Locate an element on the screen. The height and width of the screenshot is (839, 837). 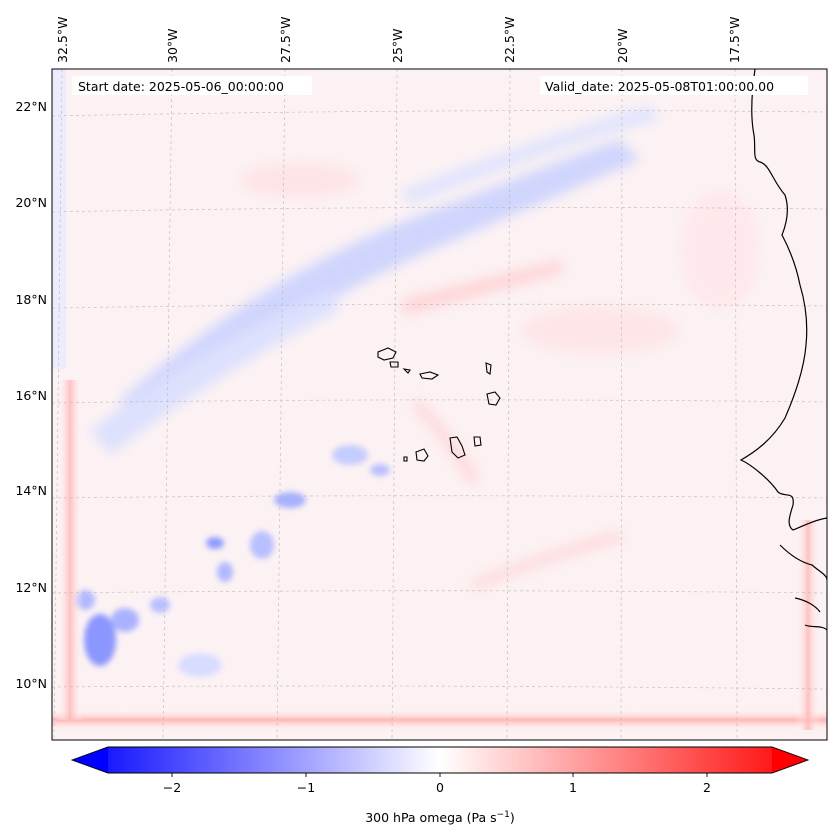
lat-label: 14°N is located at coordinates (31, 490).